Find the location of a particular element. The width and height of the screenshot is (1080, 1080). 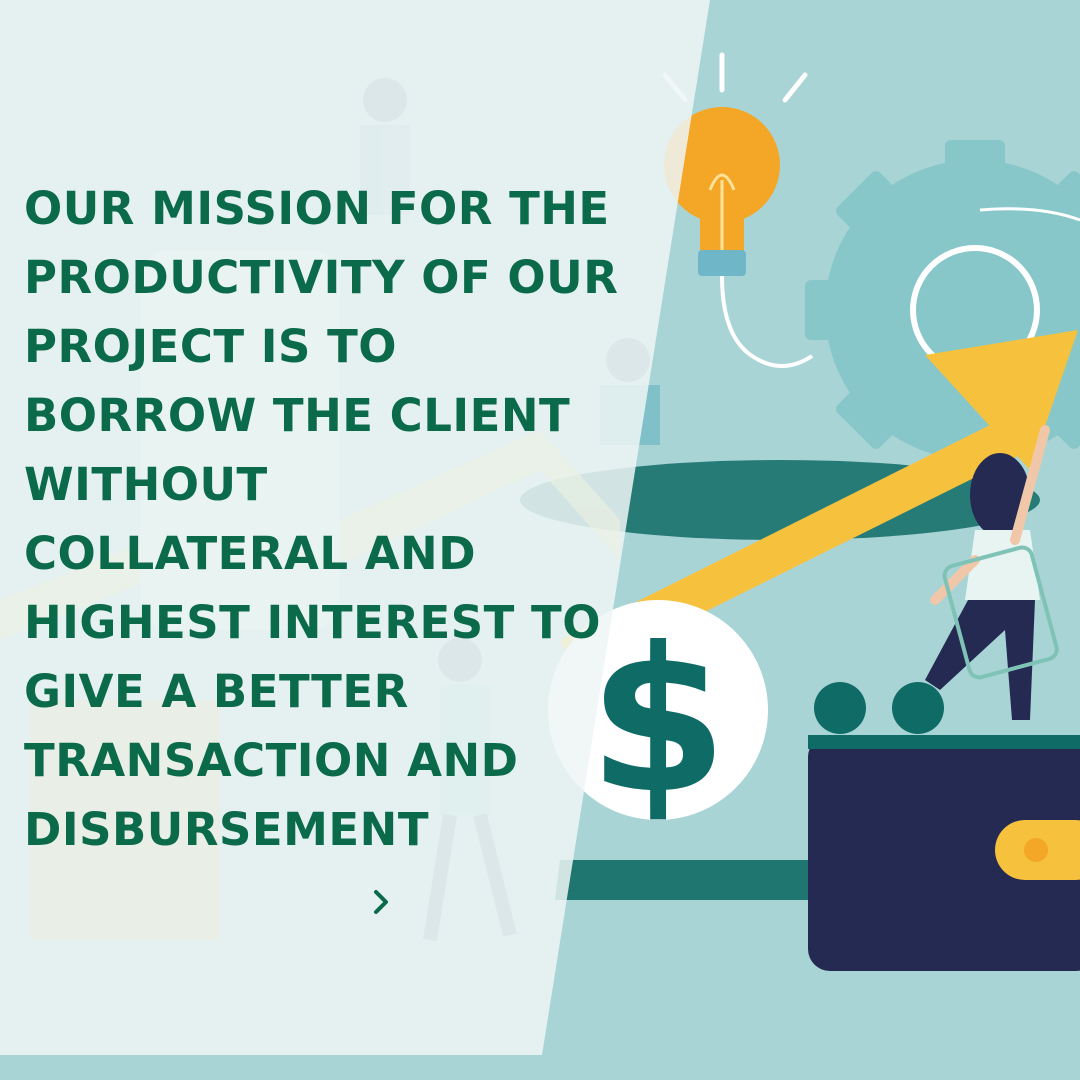

mission-line: TRANSACTION AND is located at coordinates (271, 760).